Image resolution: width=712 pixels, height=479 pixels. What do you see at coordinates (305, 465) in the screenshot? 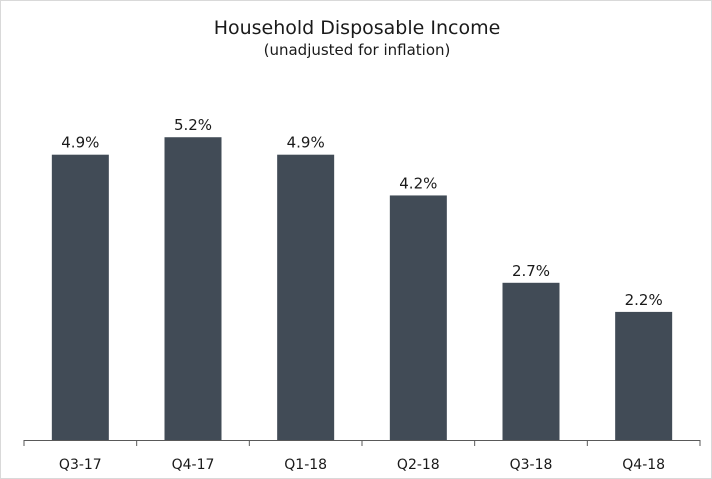
I see `x-tick-label: Q1-18` at bounding box center [305, 465].